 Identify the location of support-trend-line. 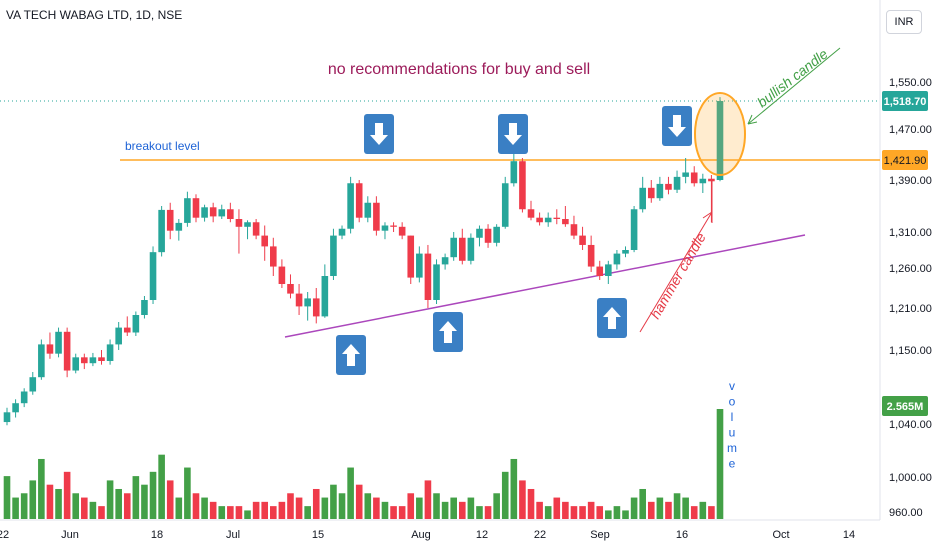
(545, 286).